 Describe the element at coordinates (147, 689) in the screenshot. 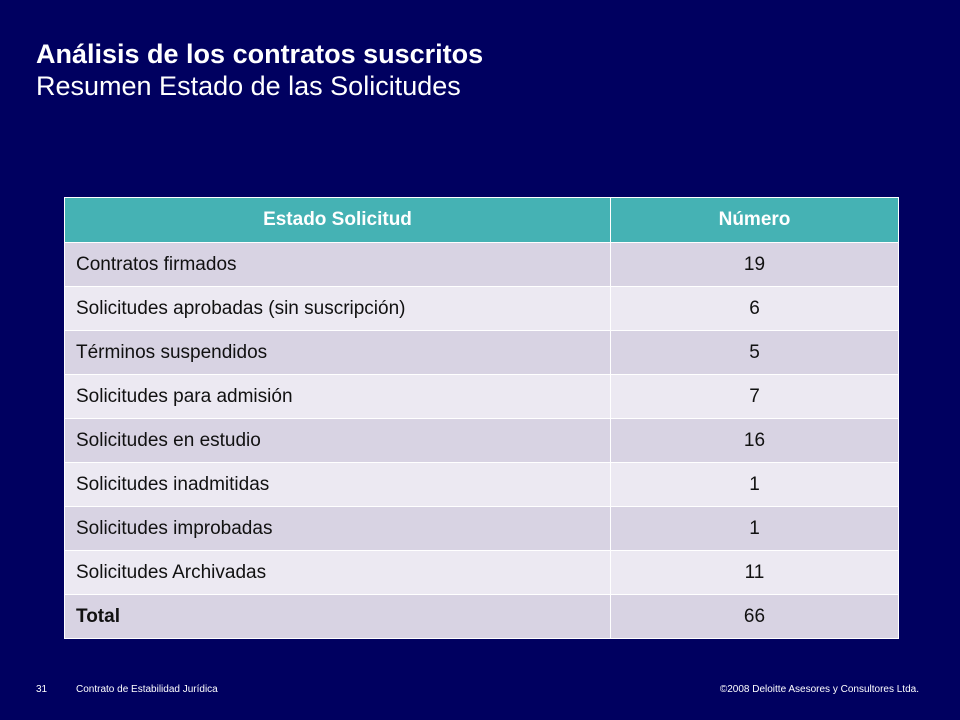

I see `document-name: Contrato de Estabilidad Jurídica` at that location.